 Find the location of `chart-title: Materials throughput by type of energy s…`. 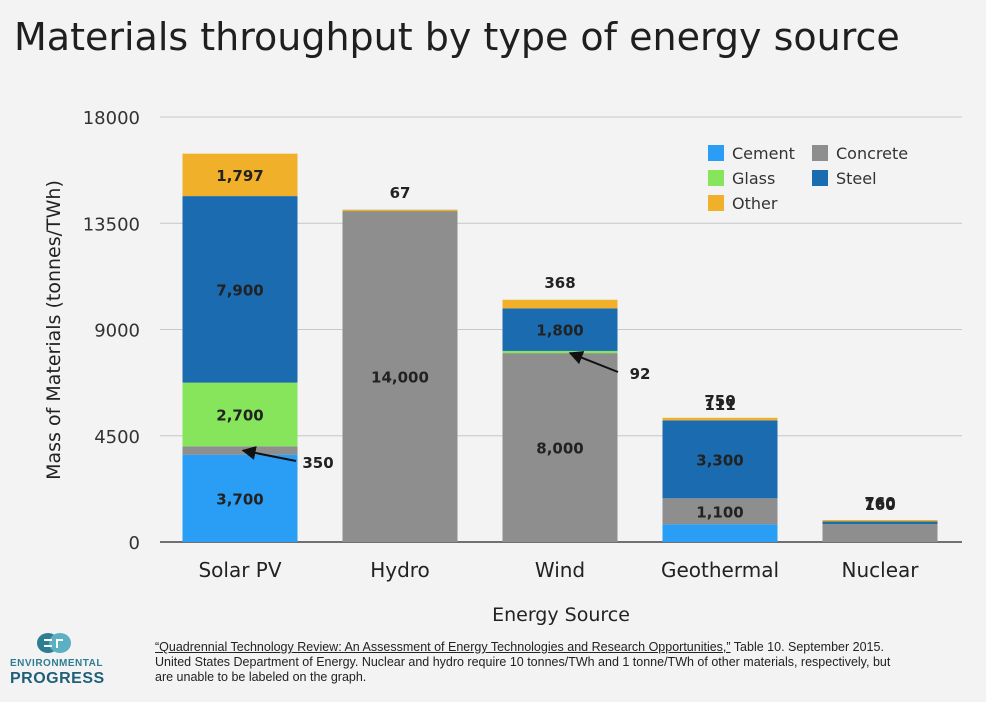

chart-title: Materials throughput by type of energy s… is located at coordinates (457, 37).